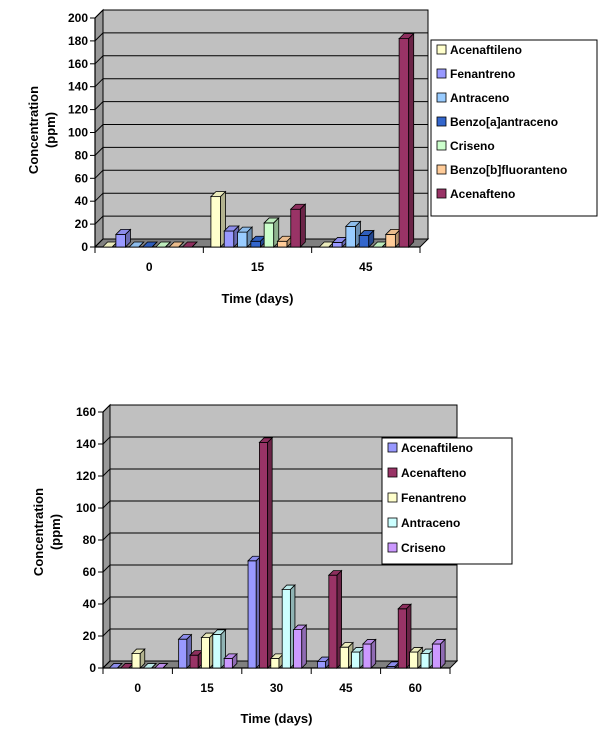 The height and width of the screenshot is (733, 599). What do you see at coordinates (482, 194) in the screenshot?
I see `chart-1-legend-label: Acenafteno` at bounding box center [482, 194].